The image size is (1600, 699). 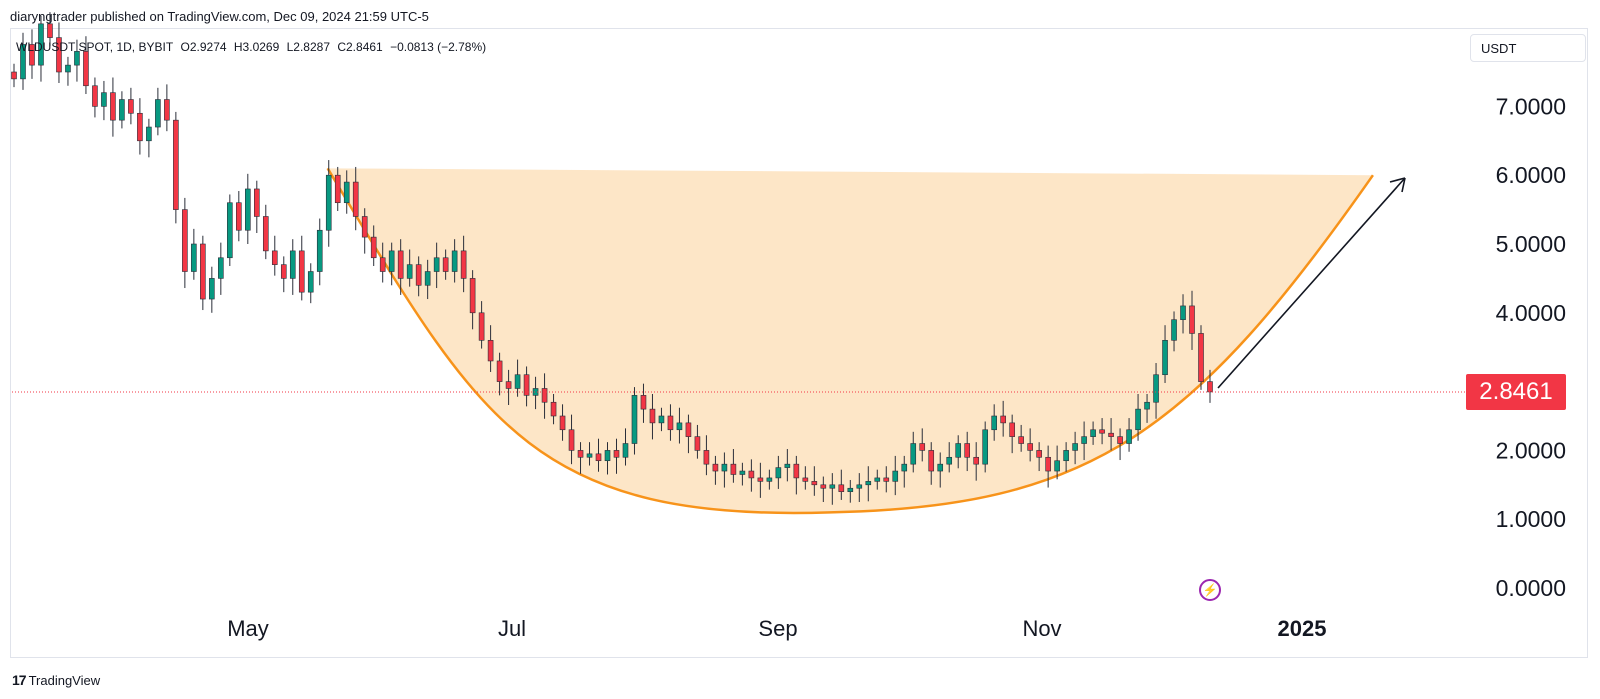 What do you see at coordinates (1531, 588) in the screenshot?
I see `y-tick-label: 0.0000` at bounding box center [1531, 588].